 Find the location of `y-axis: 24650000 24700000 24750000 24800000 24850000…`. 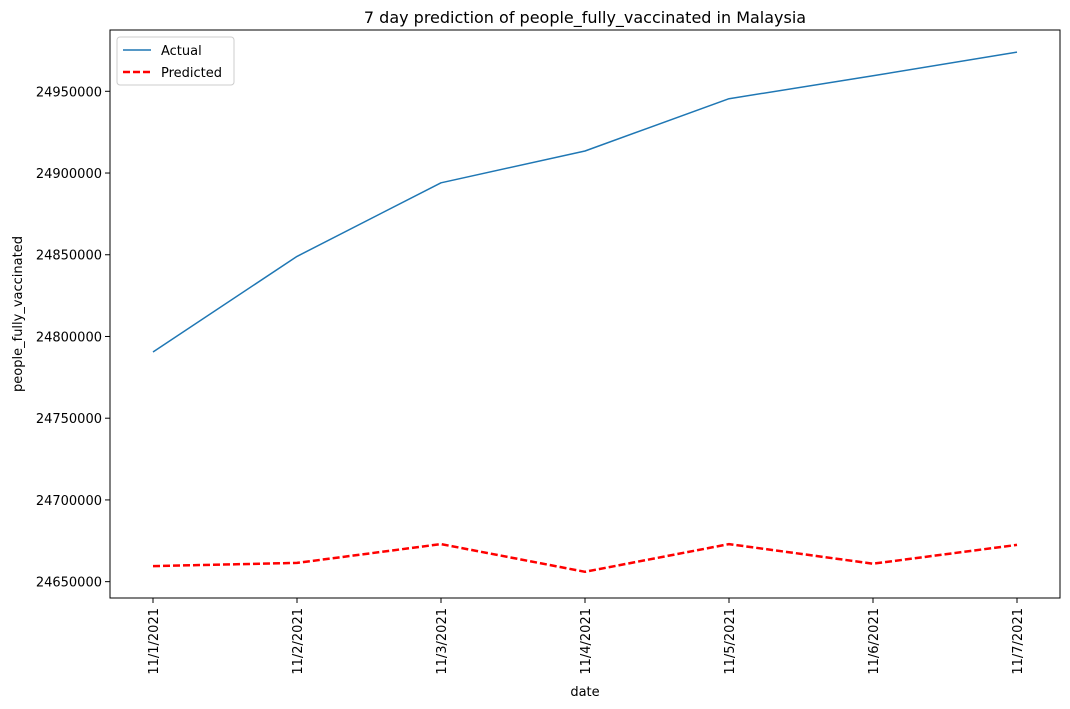

y-axis: 24650000 24700000 24750000 24800000 24850000… is located at coordinates (73, 338).